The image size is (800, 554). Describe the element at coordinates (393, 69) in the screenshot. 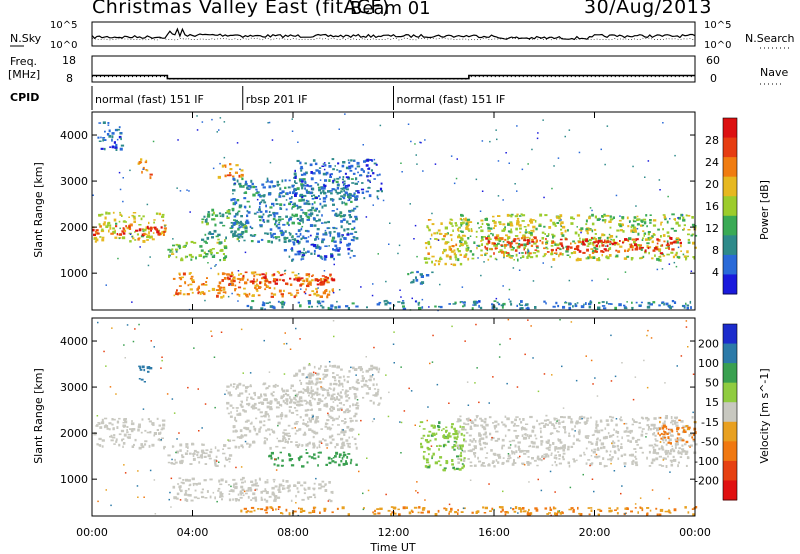

I see `freq-panel-frame` at that location.